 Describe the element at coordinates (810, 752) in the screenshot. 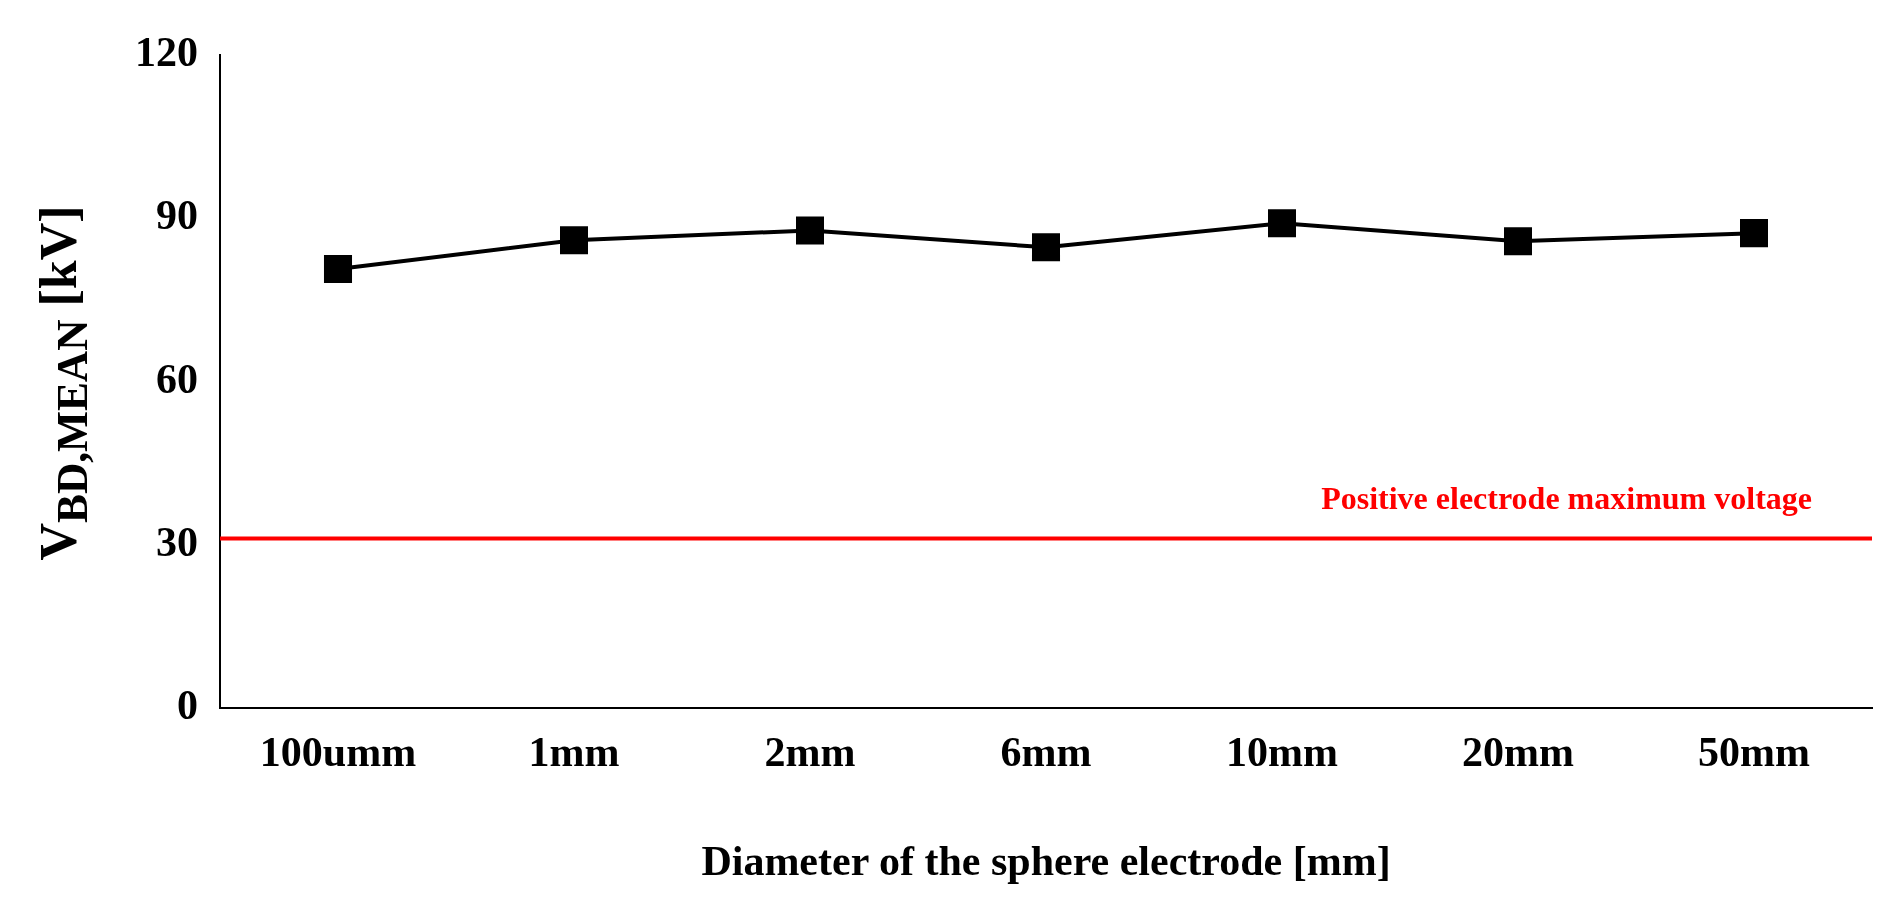

I see `x-tick-label: 2mm` at that location.